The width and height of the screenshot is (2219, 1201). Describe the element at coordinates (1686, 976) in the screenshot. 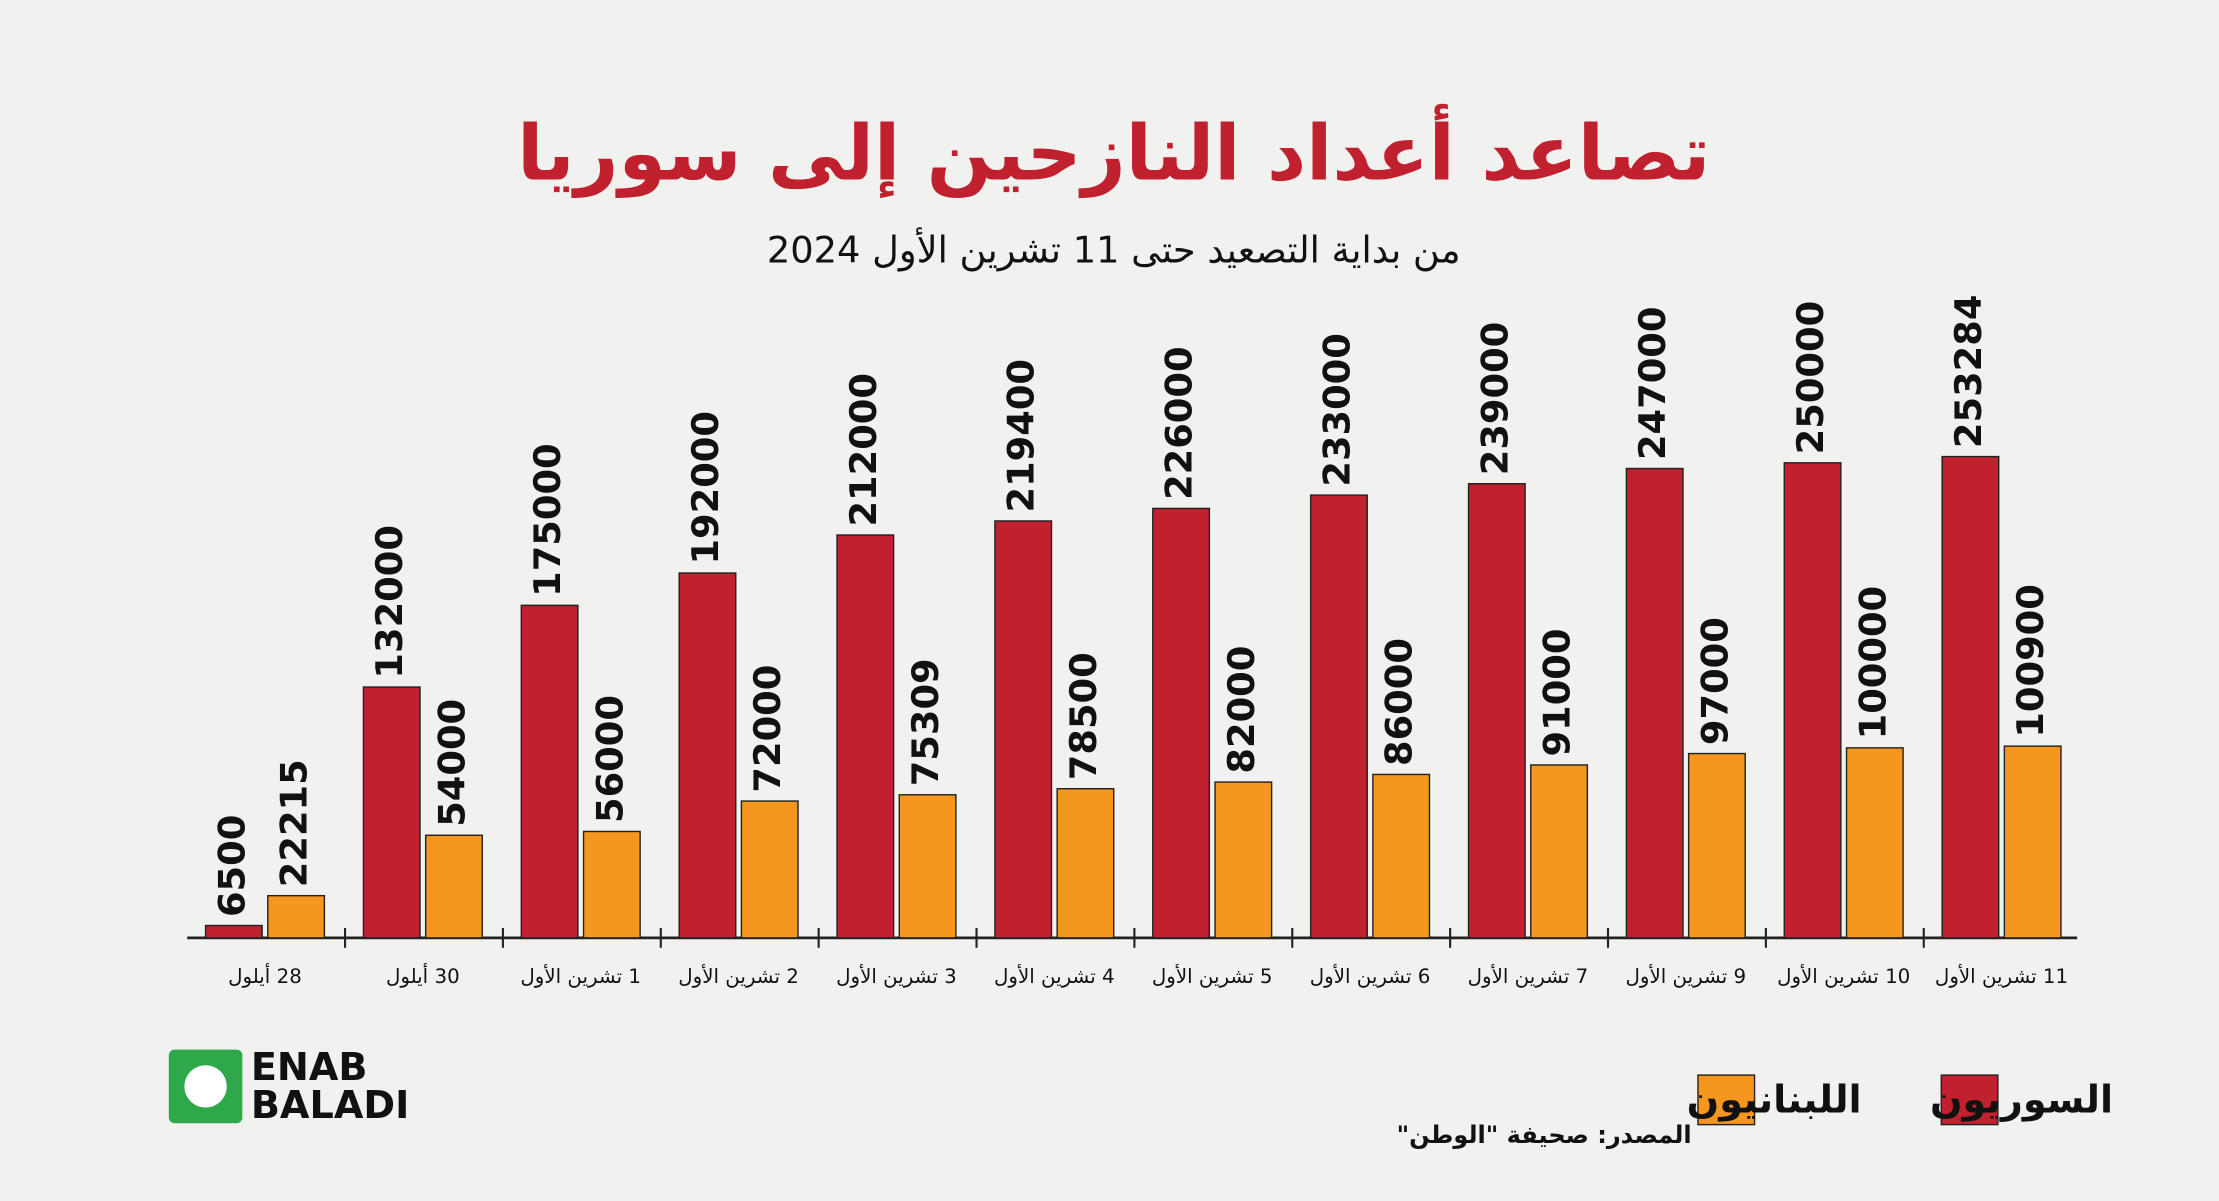

I see `x-tick-label: 9 تشرين الأول` at that location.